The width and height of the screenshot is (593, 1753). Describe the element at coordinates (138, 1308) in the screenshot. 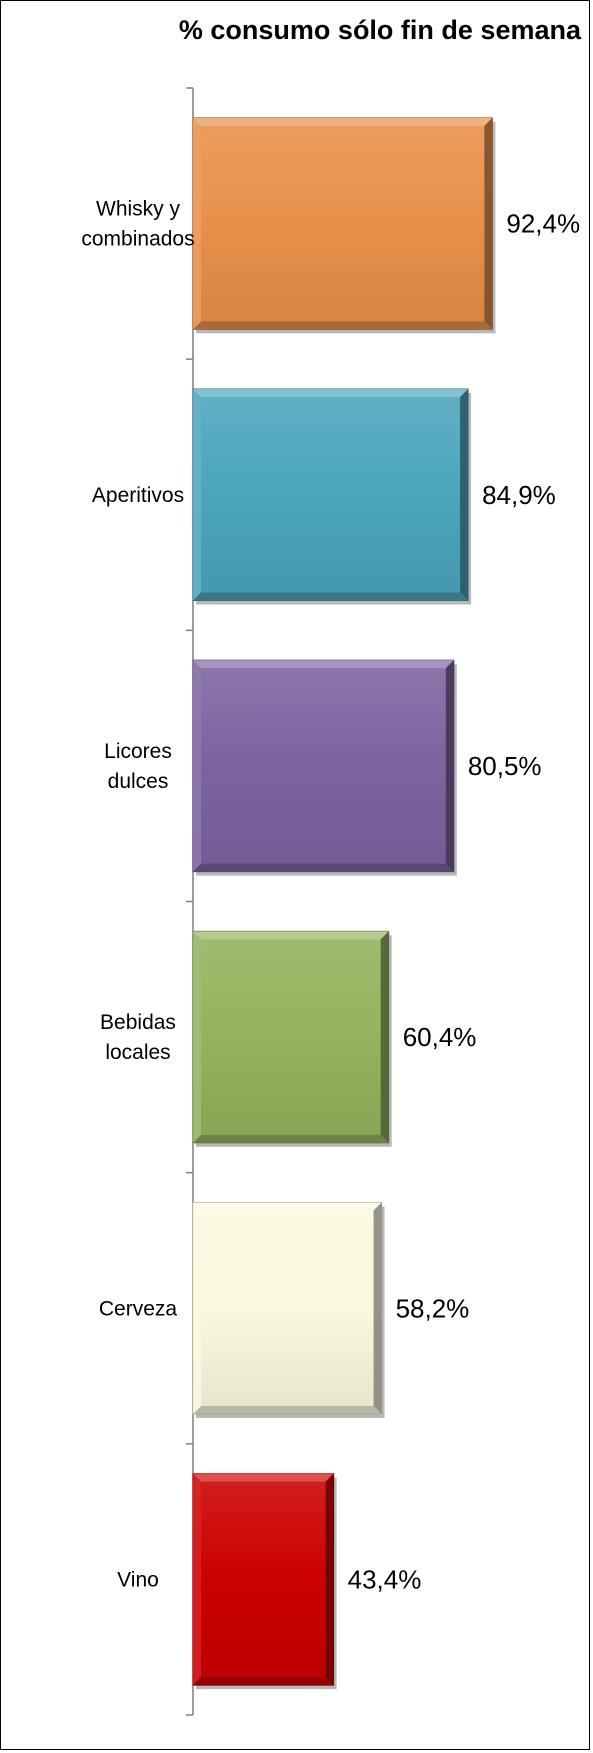

I see `category-label: Cerveza` at that location.